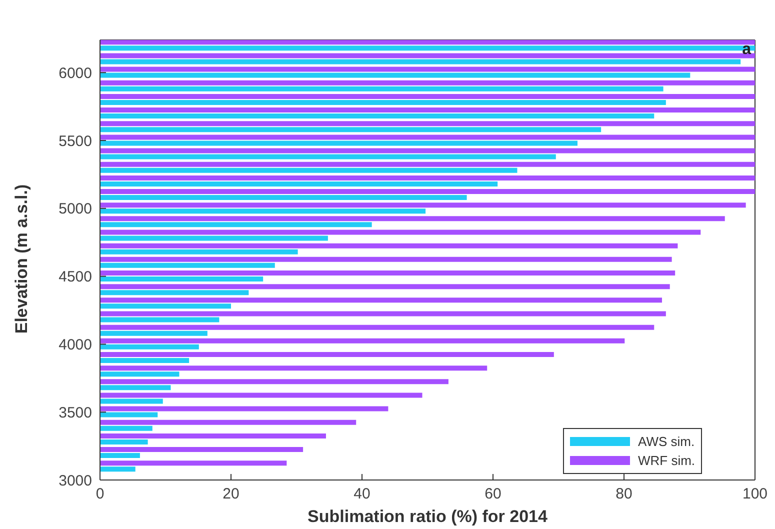 This screenshot has width=775, height=529. I want to click on y-tick-label: 4000, so click(75, 345).